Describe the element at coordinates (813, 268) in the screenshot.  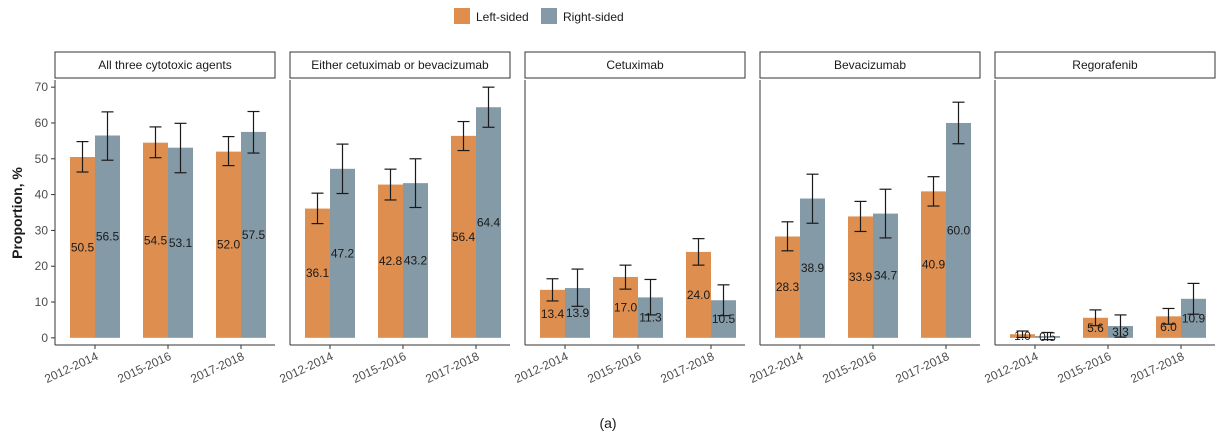
I see `data-label: 38.9` at that location.